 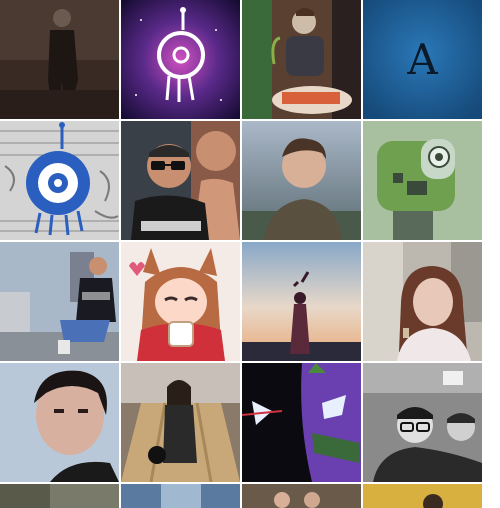 I want to click on avatar-row5-col3, so click(x=301, y=496).